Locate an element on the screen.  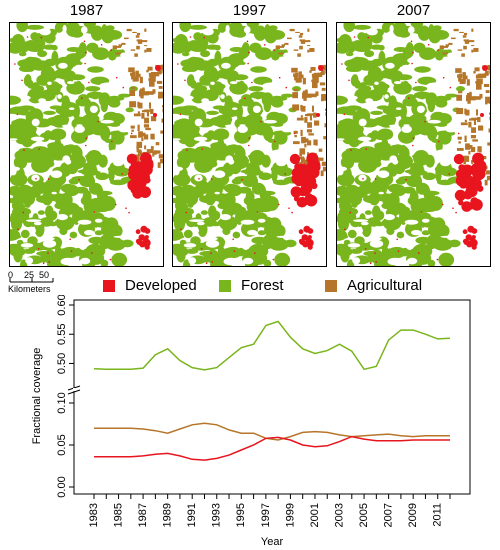
legend-label-developed: Developed is located at coordinates (161, 285).